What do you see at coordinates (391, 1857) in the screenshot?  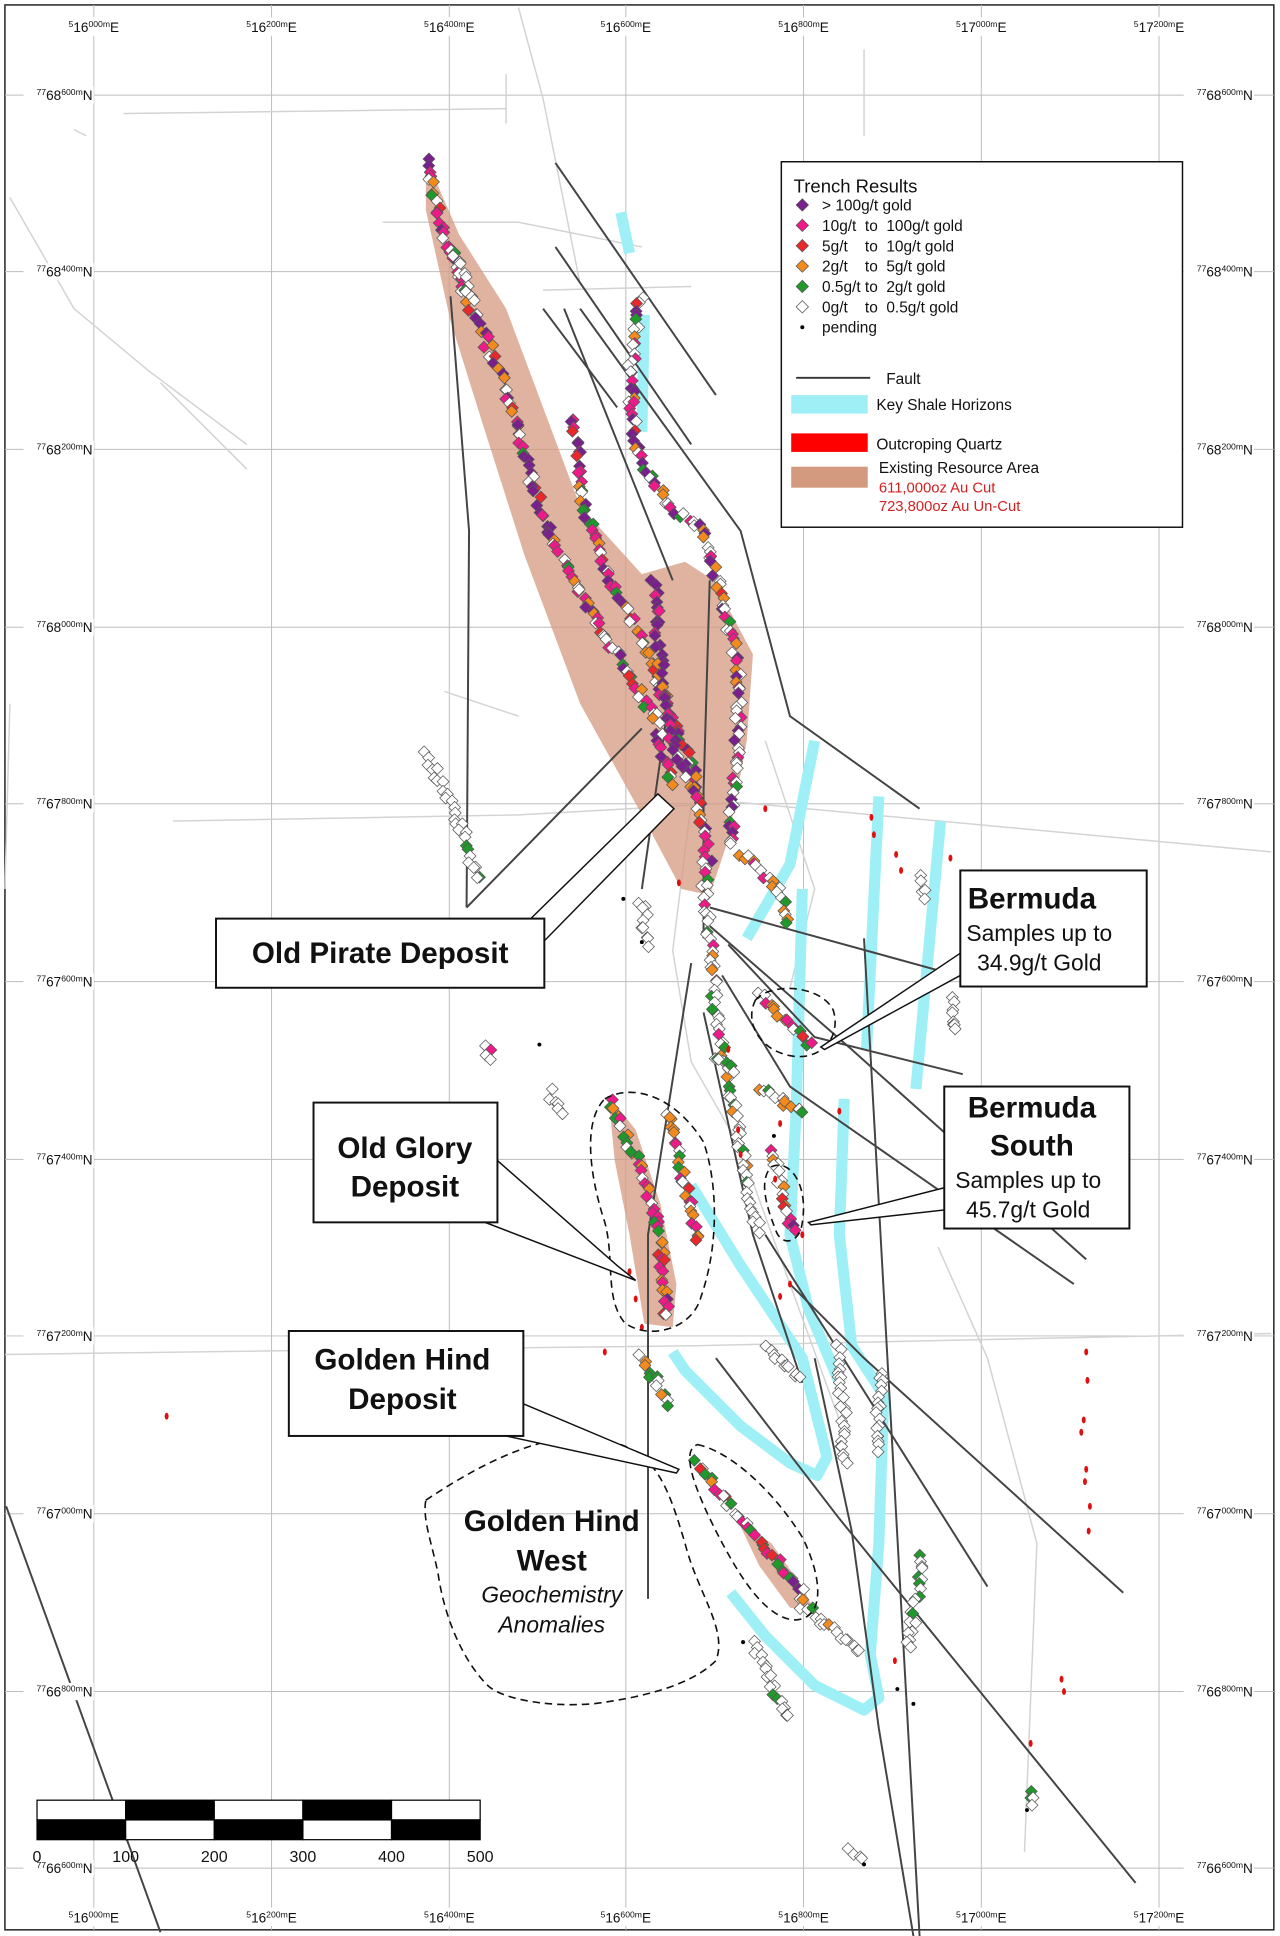 I see `scale-label: 400` at bounding box center [391, 1857].